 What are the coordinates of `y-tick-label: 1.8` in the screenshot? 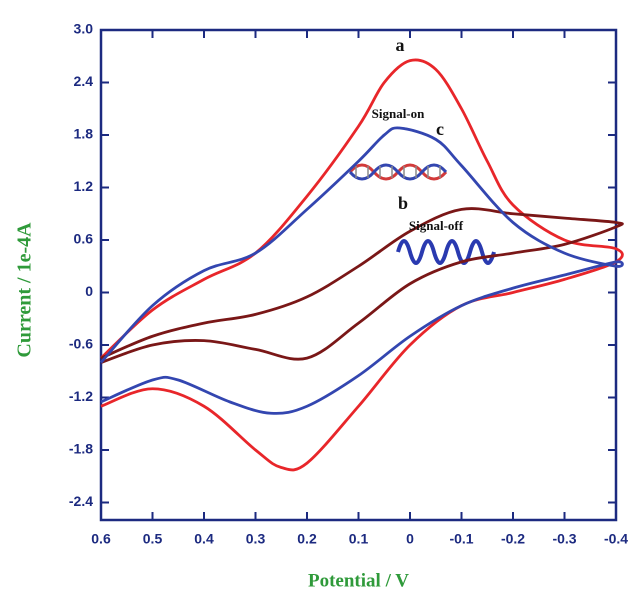 It's located at (84, 134).